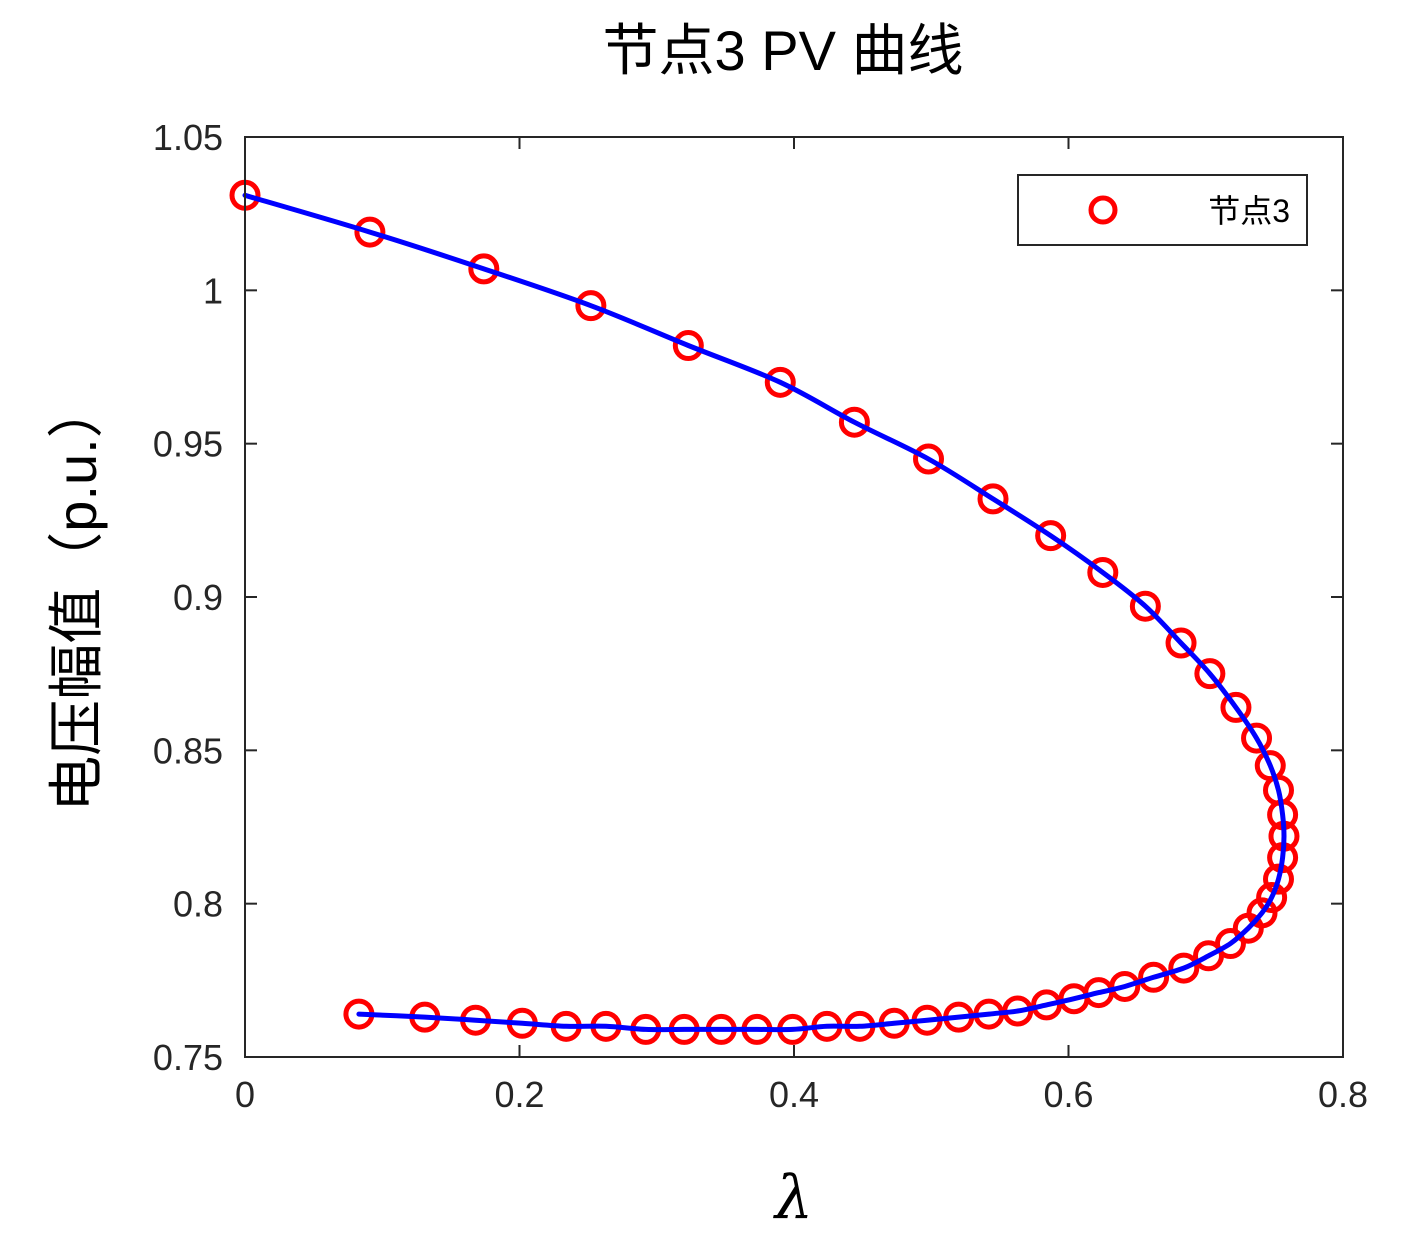  What do you see at coordinates (793, 1196) in the screenshot?
I see `x-axis-label: λ` at bounding box center [793, 1196].